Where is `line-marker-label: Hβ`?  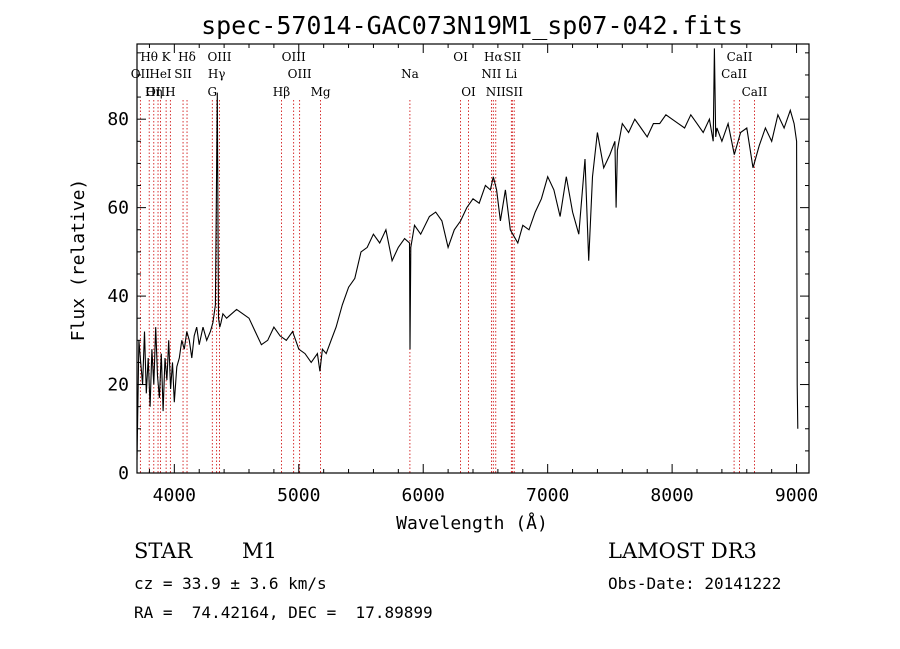
line-marker-label: Hβ is located at coordinates (281, 92).